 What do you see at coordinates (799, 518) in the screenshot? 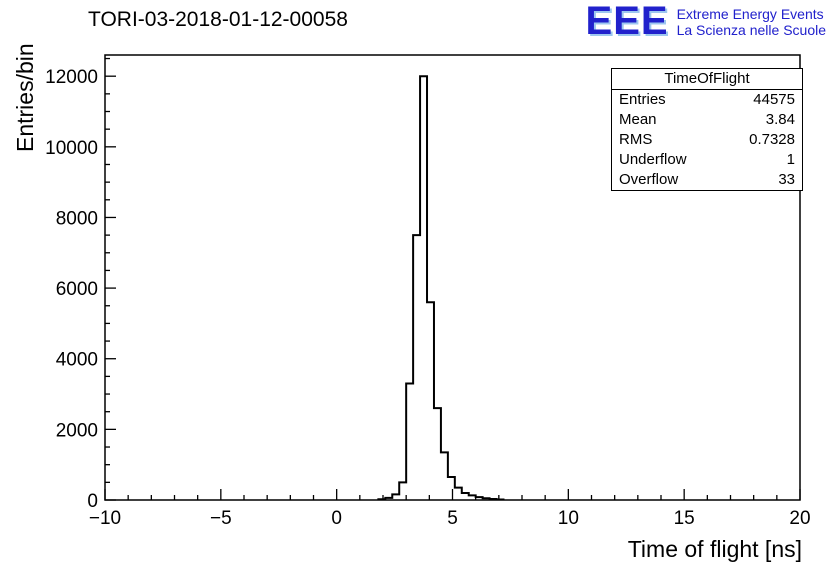
I see `x-tick-label: 20` at bounding box center [799, 518].